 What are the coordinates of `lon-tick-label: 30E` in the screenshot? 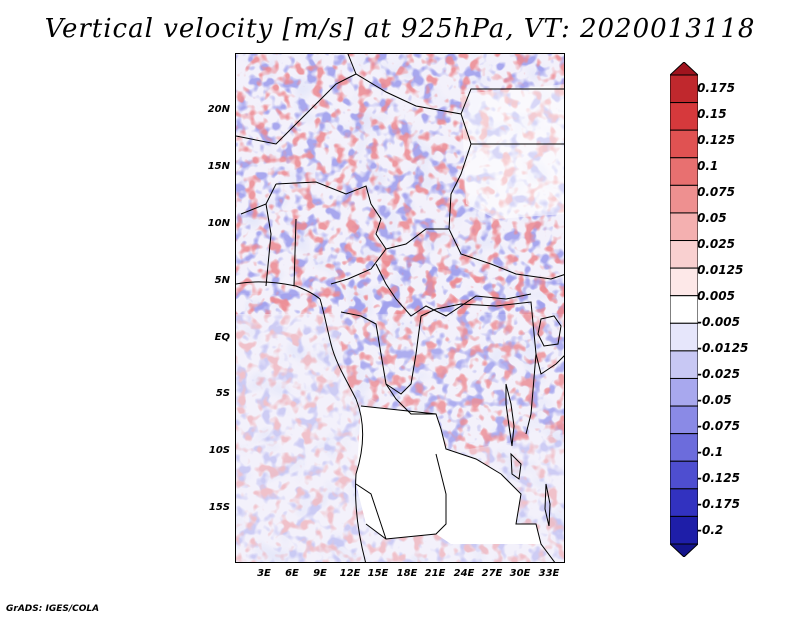 It's located at (520, 573).